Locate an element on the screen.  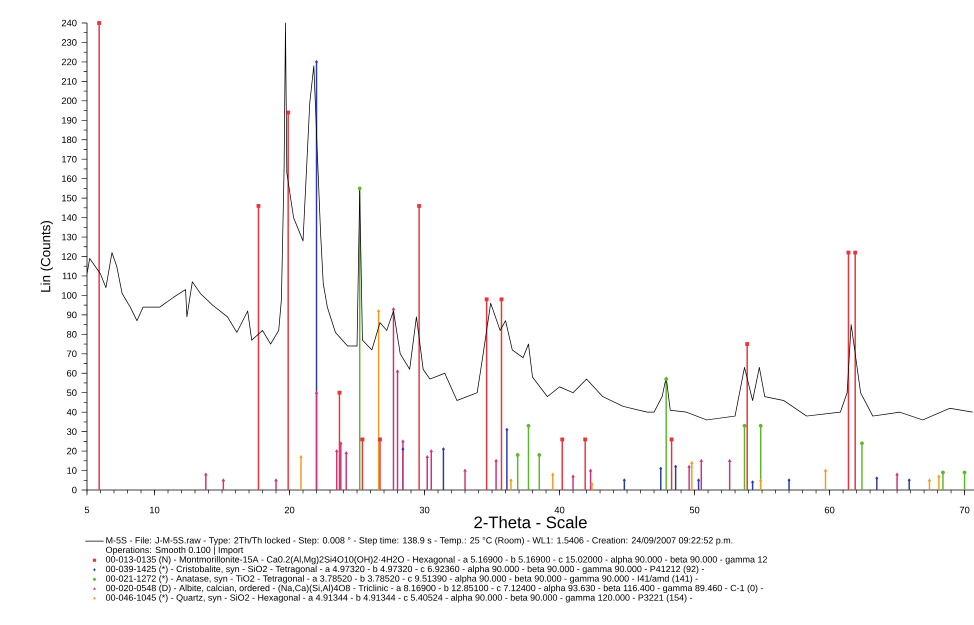
x-tick-label: 5 is located at coordinates (87, 510).